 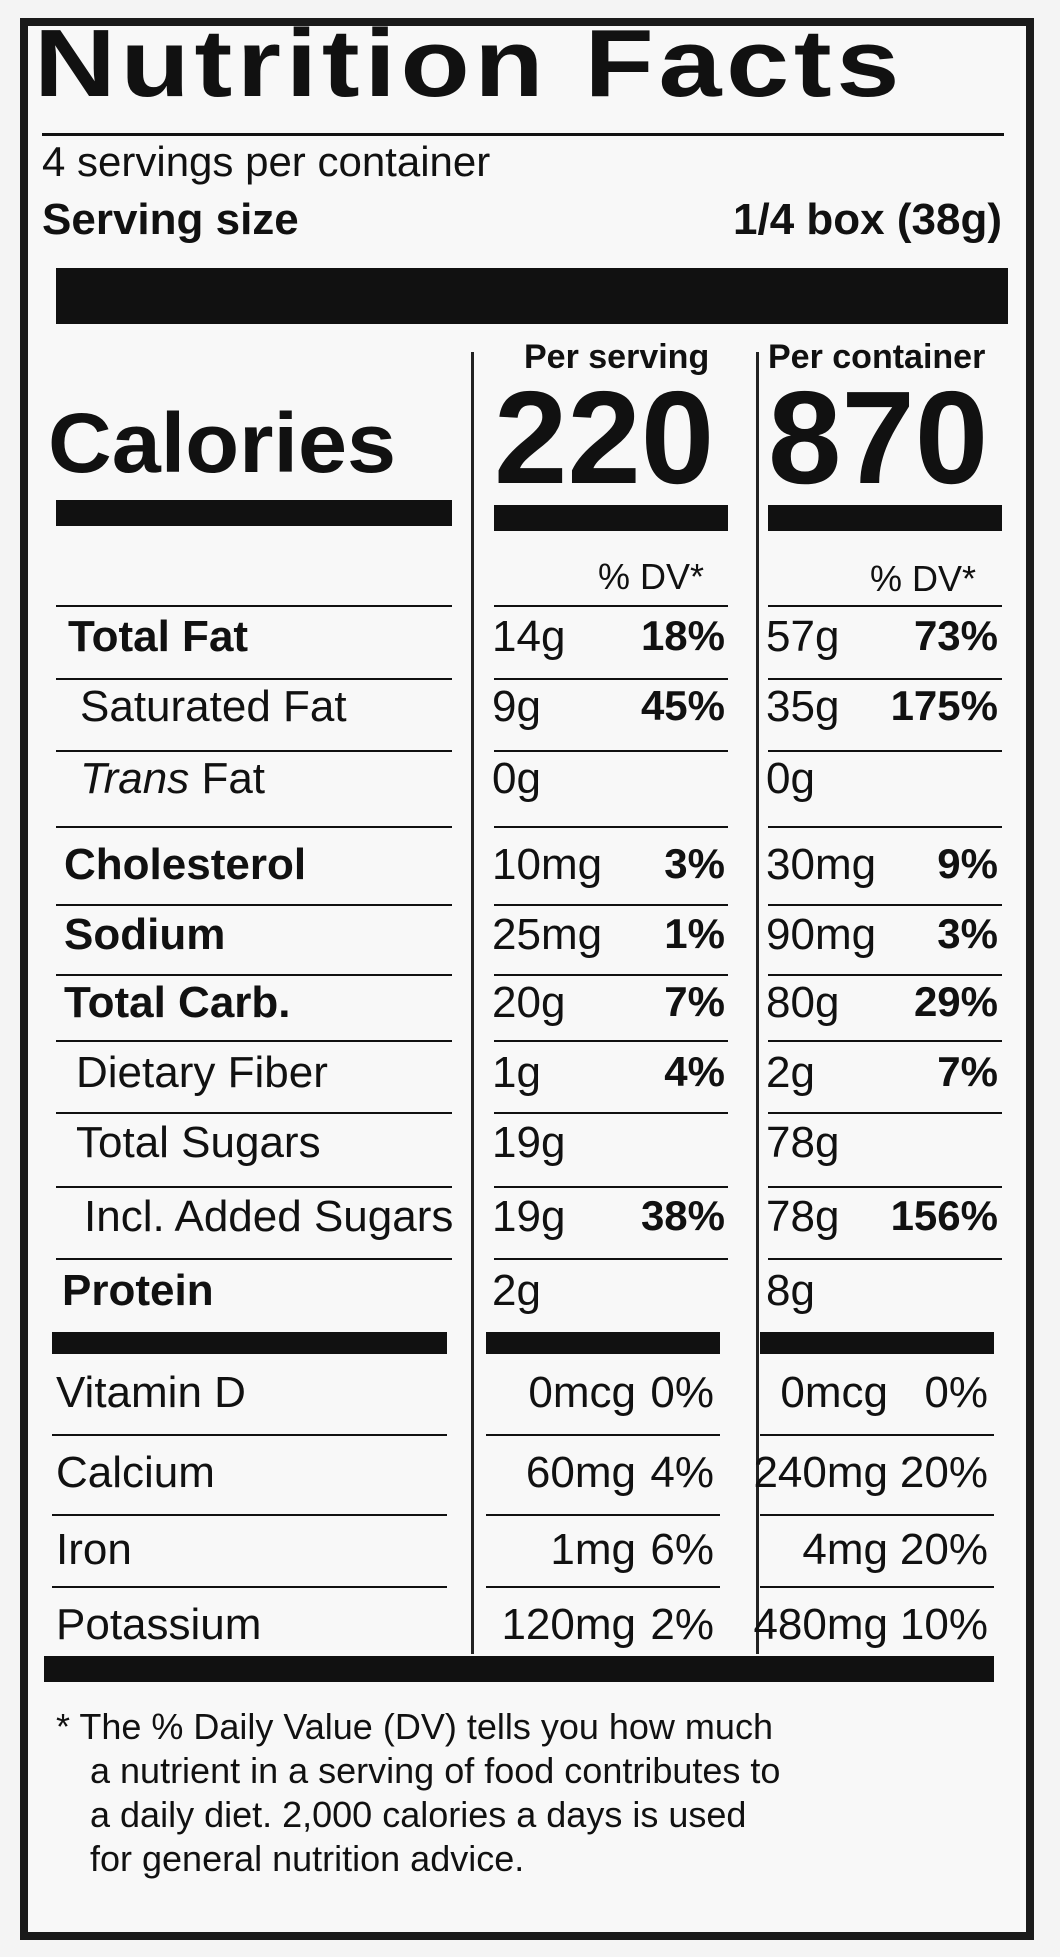 I want to click on container-amount: 0mcg, so click(x=834, y=1392).